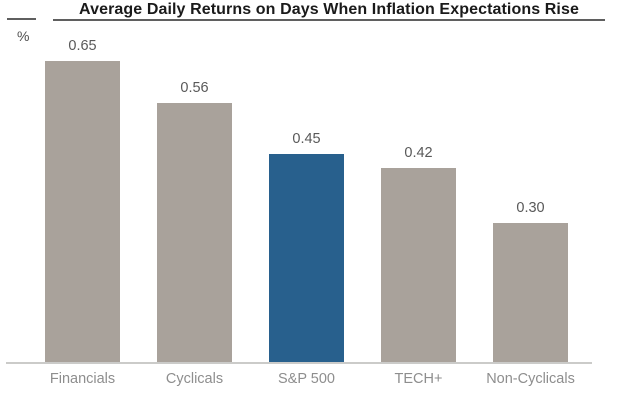  What do you see at coordinates (306, 379) in the screenshot?
I see `bar-category-label: S&P 500` at bounding box center [306, 379].